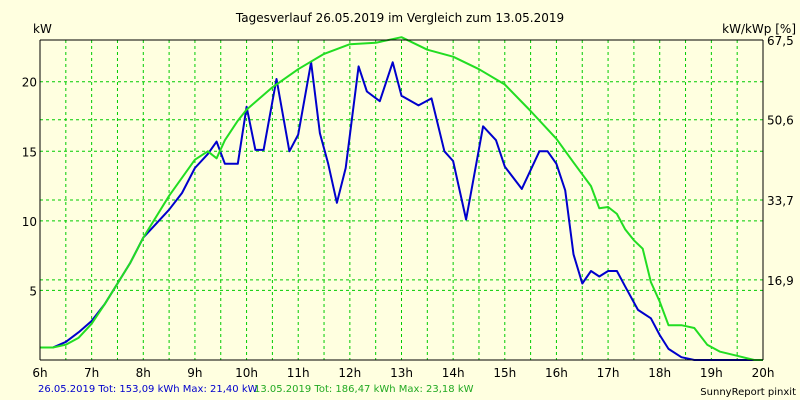 This screenshot has height=400, width=800. What do you see at coordinates (780, 201) in the screenshot?
I see `y-tick-label-right: 33,7` at bounding box center [780, 201].